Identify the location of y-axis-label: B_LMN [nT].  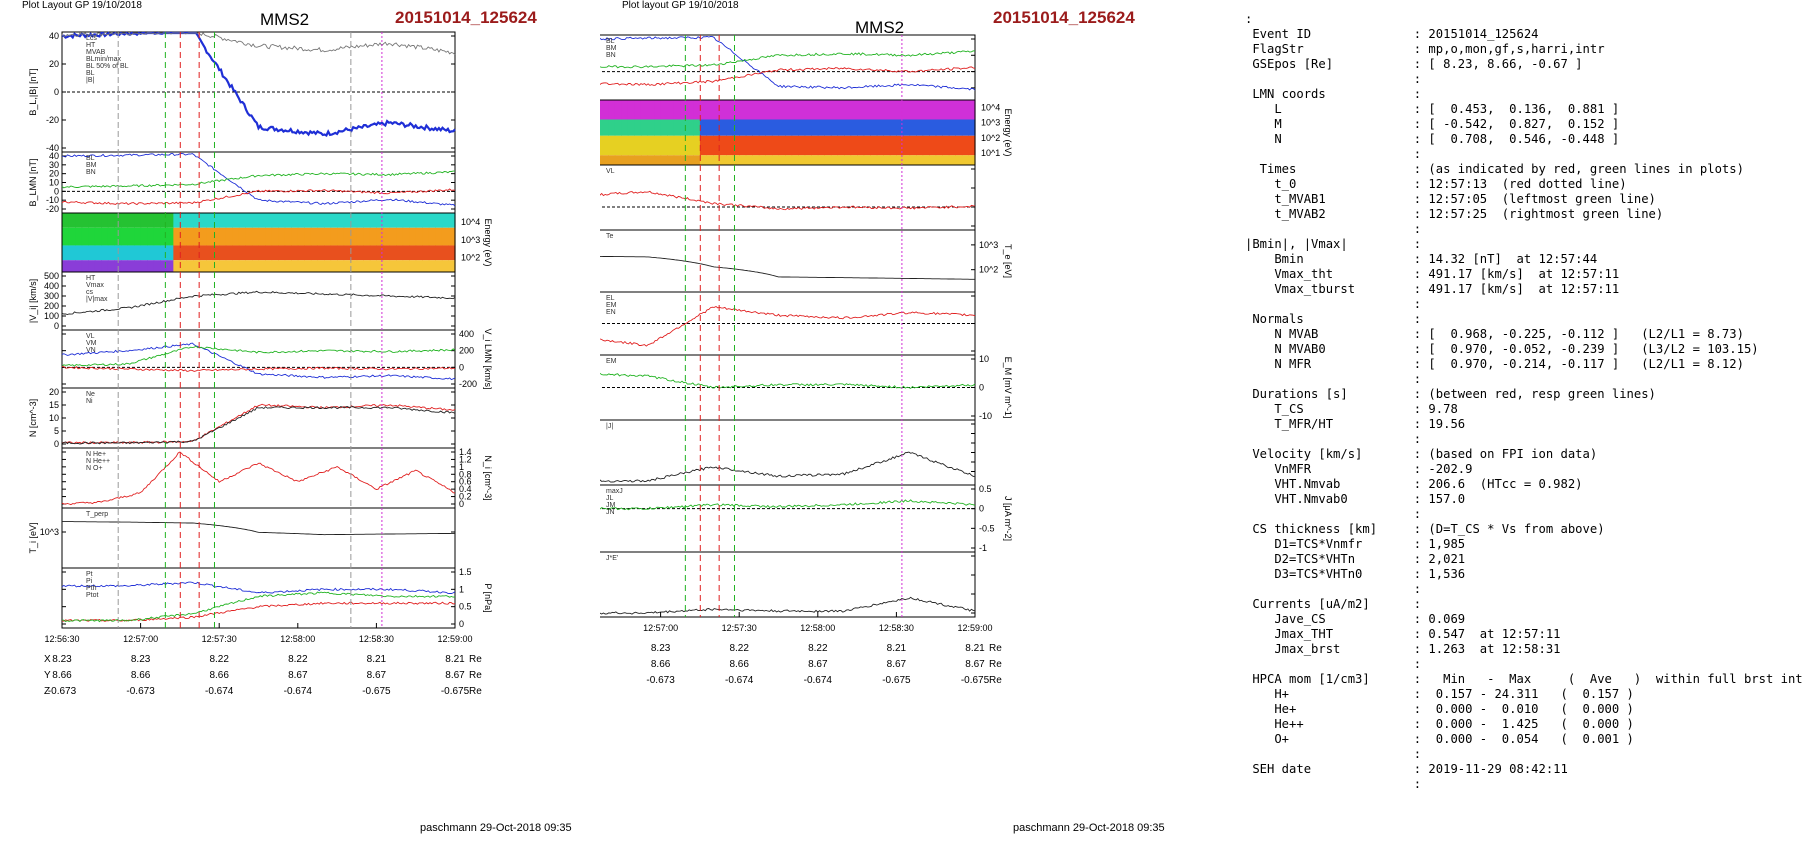
(33, 182).